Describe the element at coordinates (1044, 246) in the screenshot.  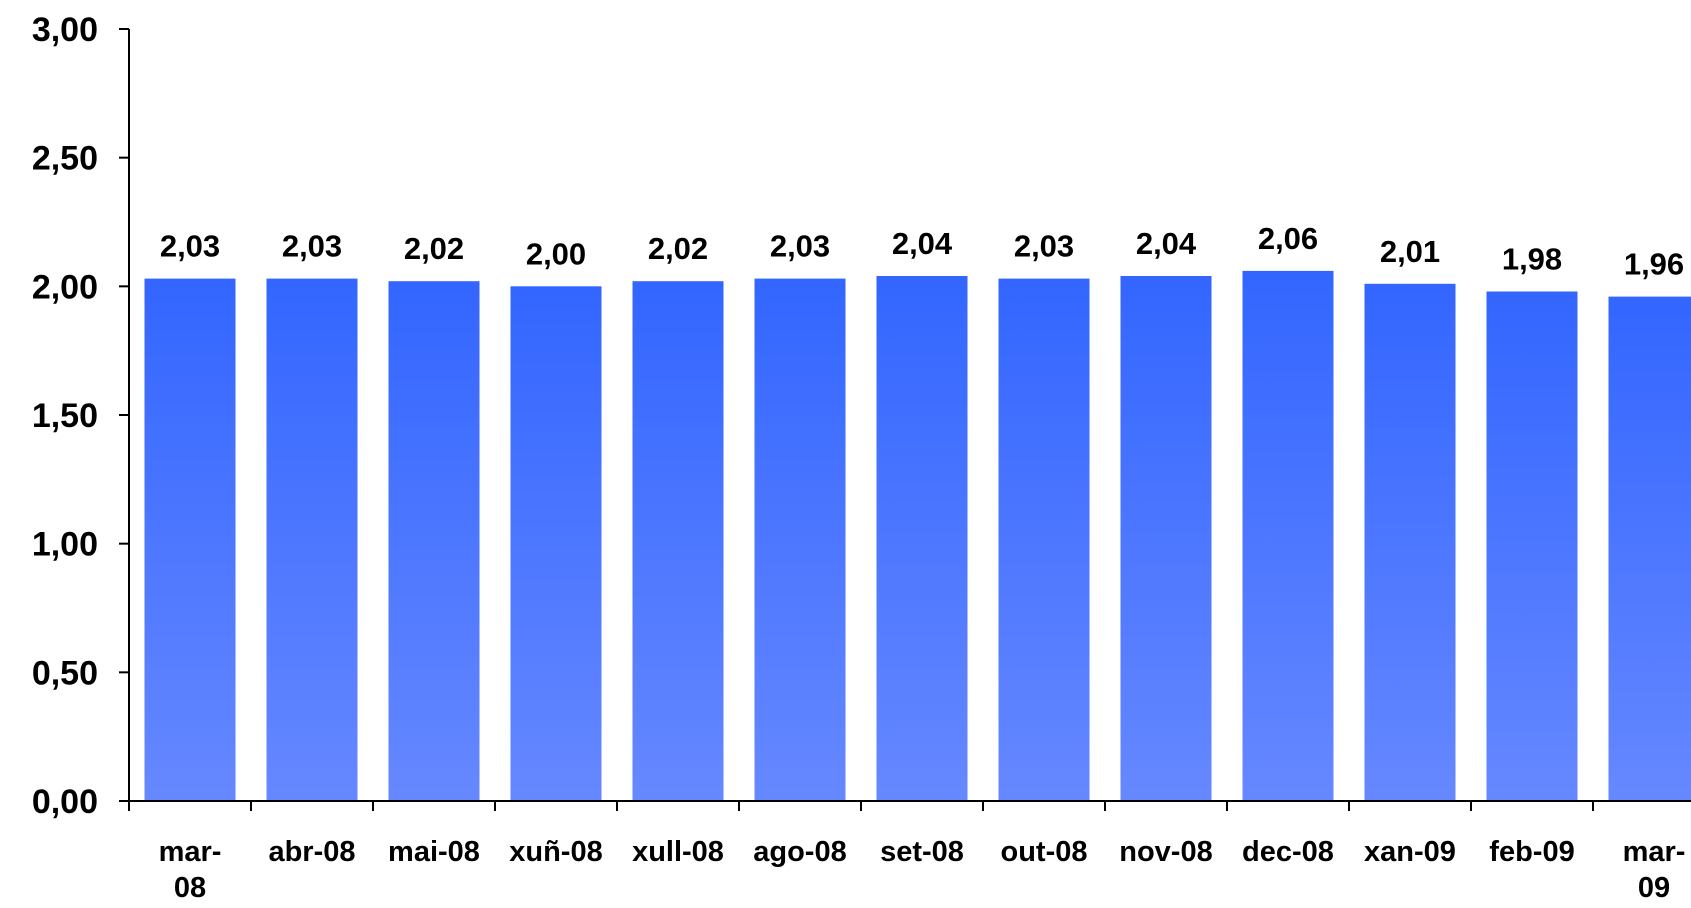
I see `data-label-out-08: 2,03` at that location.